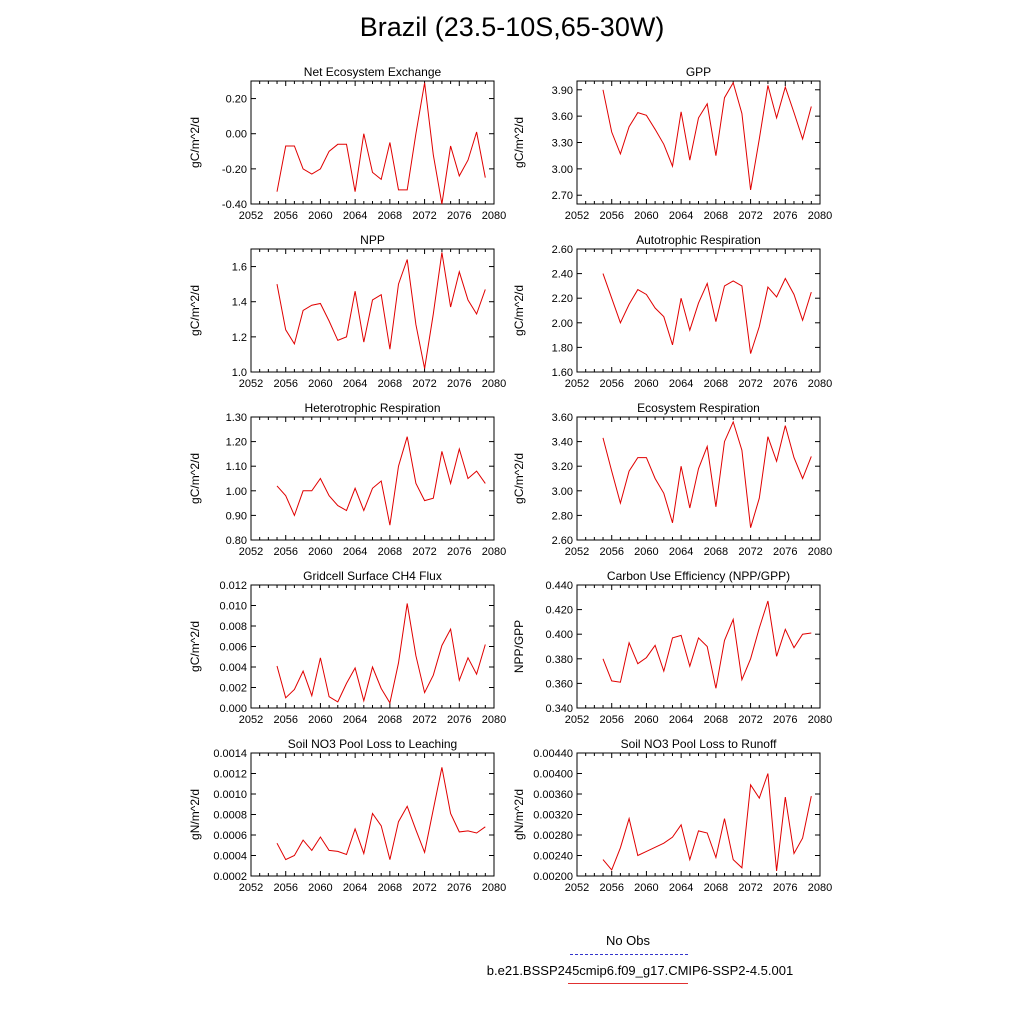  What do you see at coordinates (698, 72) in the screenshot?
I see `panel-title: GPP` at bounding box center [698, 72].